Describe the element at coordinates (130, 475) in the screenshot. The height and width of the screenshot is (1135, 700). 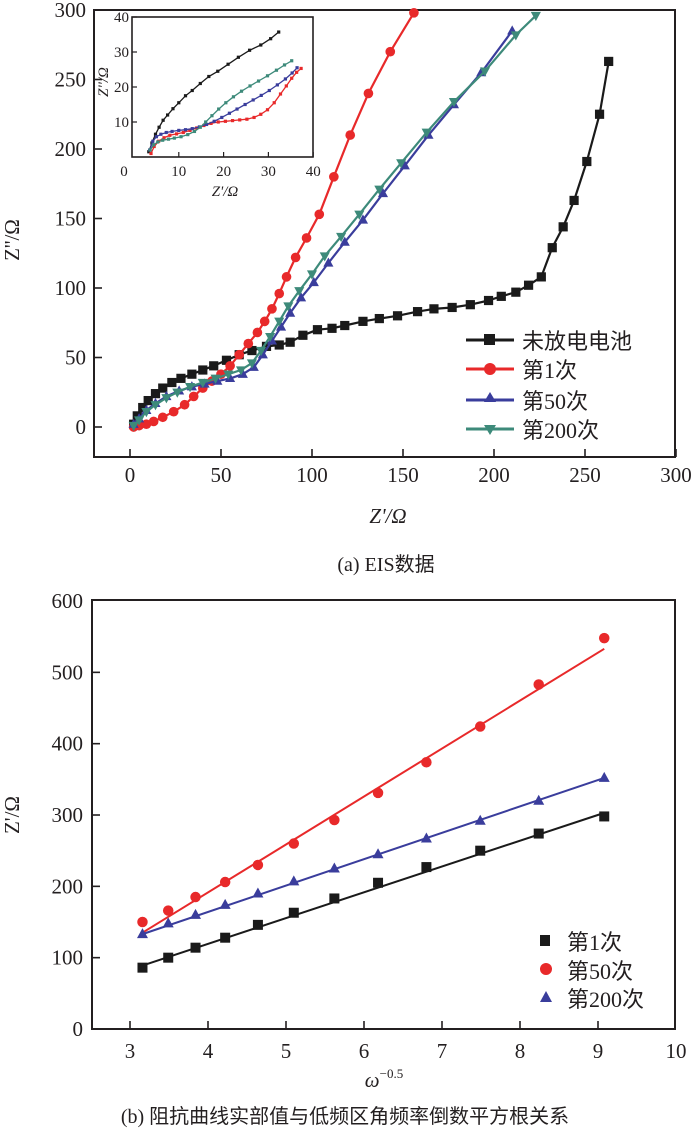
I see `x-tick-label: 0` at that location.